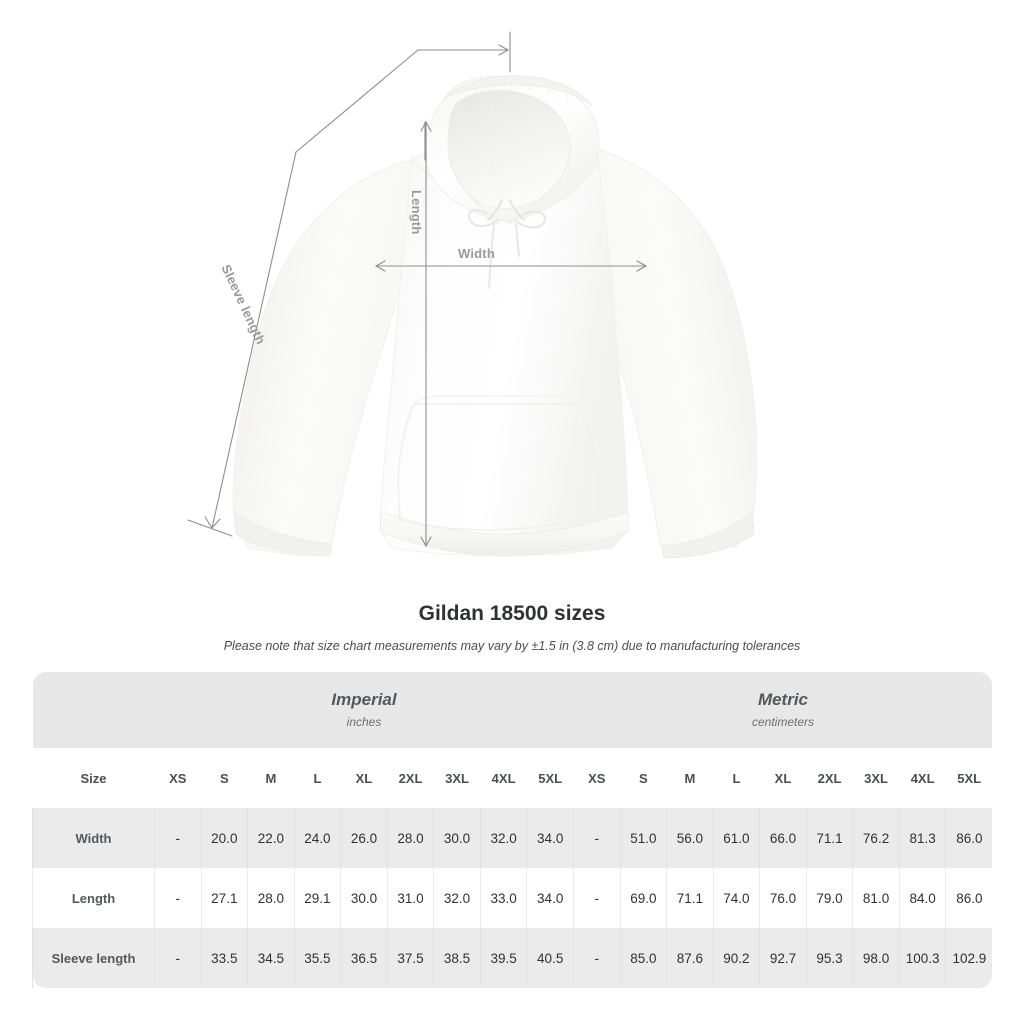 This screenshot has height=1024, width=1024. I want to click on measurement-cell: 24.0, so click(317, 838).